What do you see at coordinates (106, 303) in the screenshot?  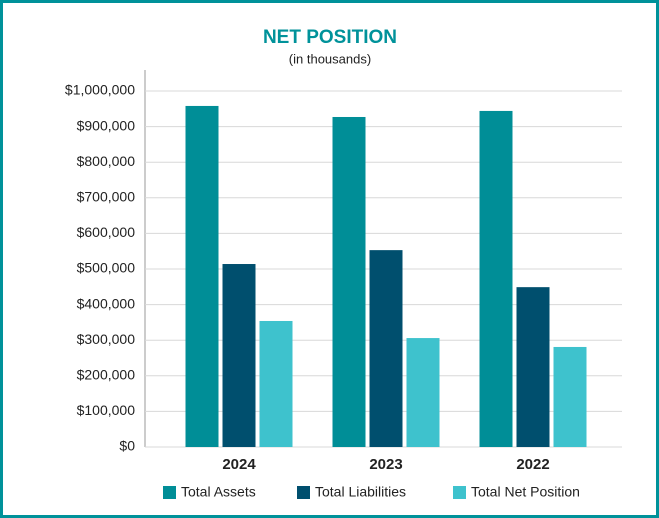 I see `y-tick-label: $400,000` at bounding box center [106, 303].